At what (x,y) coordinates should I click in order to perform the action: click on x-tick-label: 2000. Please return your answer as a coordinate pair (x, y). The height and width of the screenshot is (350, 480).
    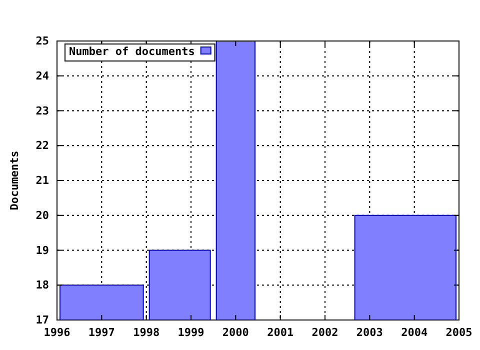
    Looking at the image, I should click on (235, 332).